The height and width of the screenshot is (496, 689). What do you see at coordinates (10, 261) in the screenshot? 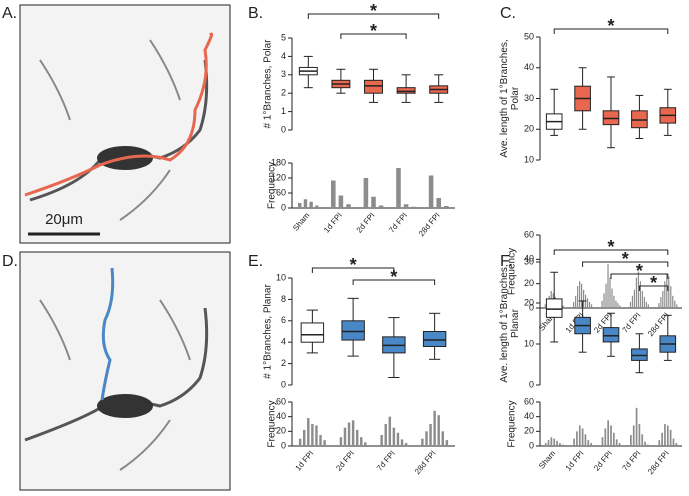
I see `panel-label: D.` at bounding box center [10, 261].